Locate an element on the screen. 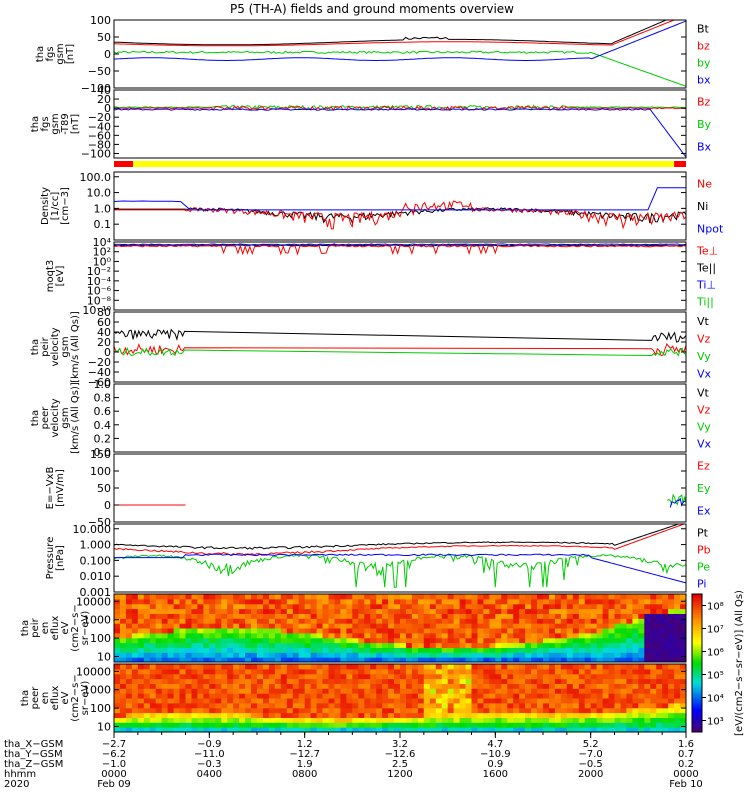 The width and height of the screenshot is (750, 800). xtick-label: −12.6 is located at coordinates (400, 754).